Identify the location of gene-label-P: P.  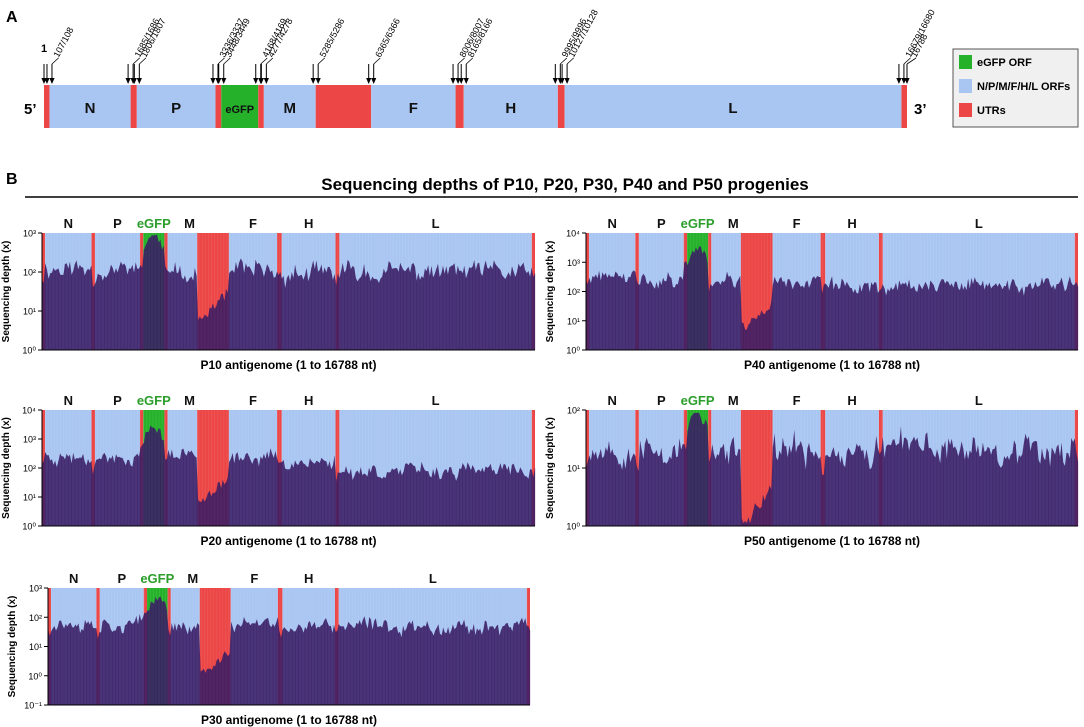
(176, 108).